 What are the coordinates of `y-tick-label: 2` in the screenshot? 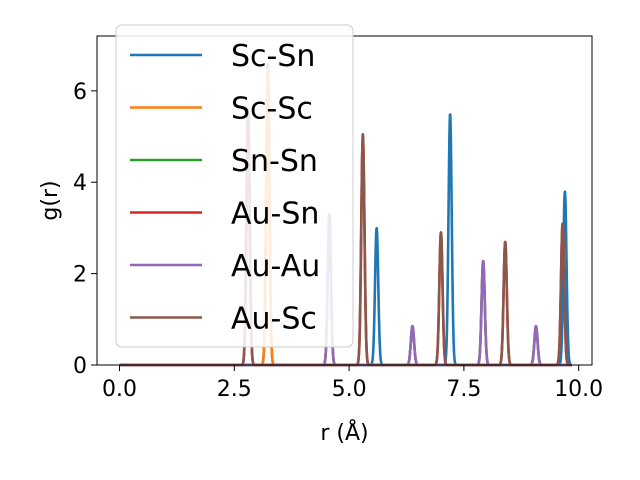 It's located at (80, 275).